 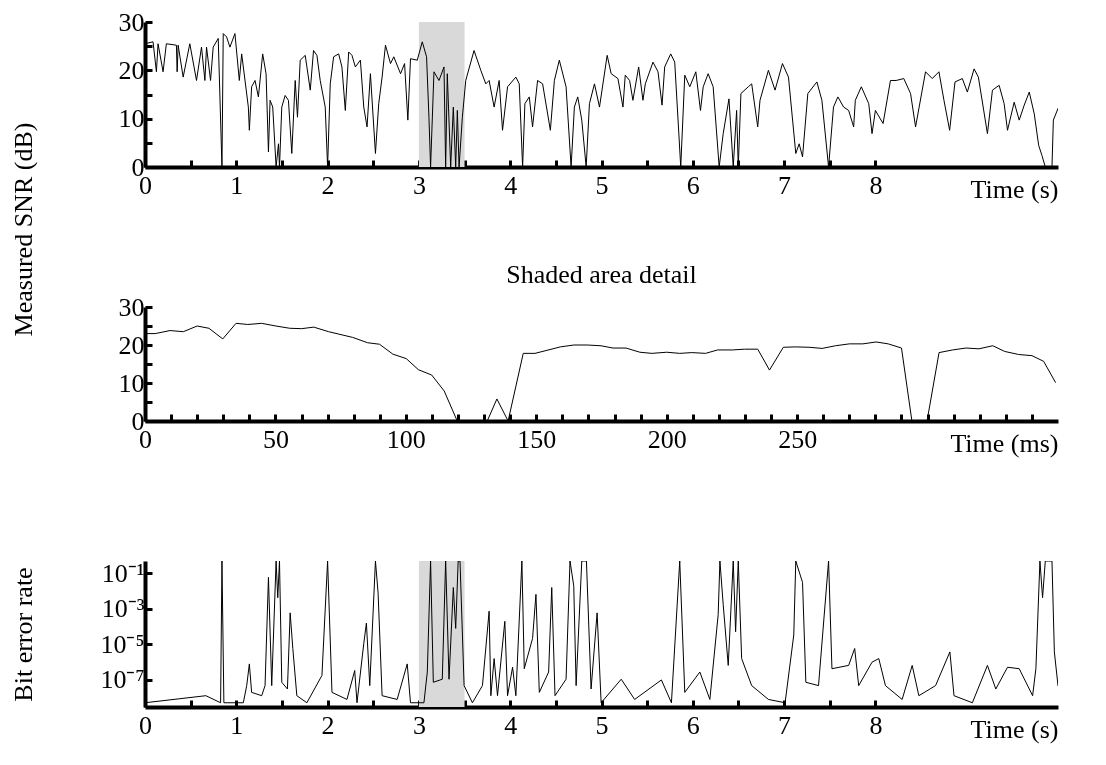 What do you see at coordinates (798, 439) in the screenshot?
I see `x-tick-label: 250` at bounding box center [798, 439].